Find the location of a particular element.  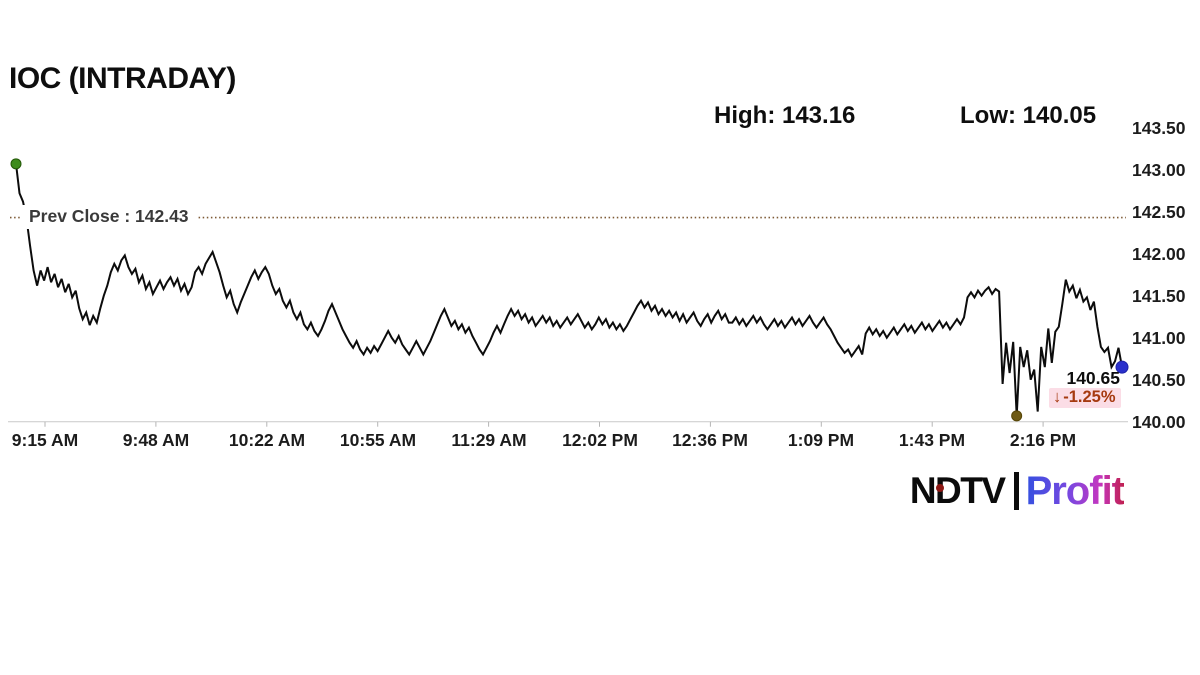

ndtv-logo-text: NDTV is located at coordinates (957, 491).